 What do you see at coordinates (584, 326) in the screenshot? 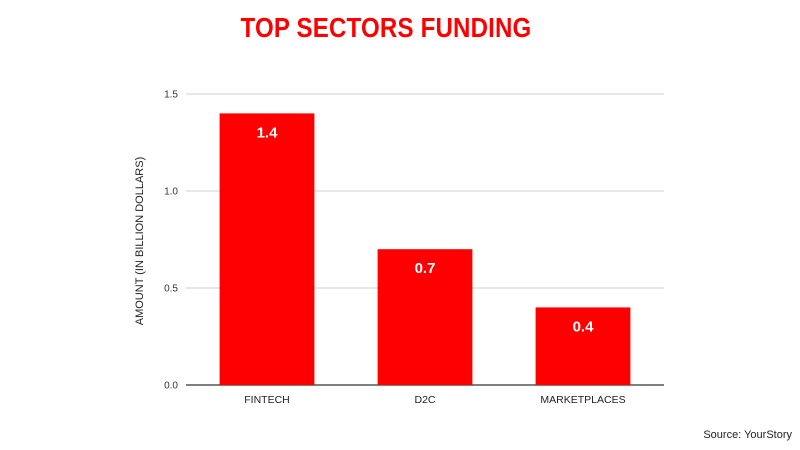
I see `data-label: 0.4` at bounding box center [584, 326].